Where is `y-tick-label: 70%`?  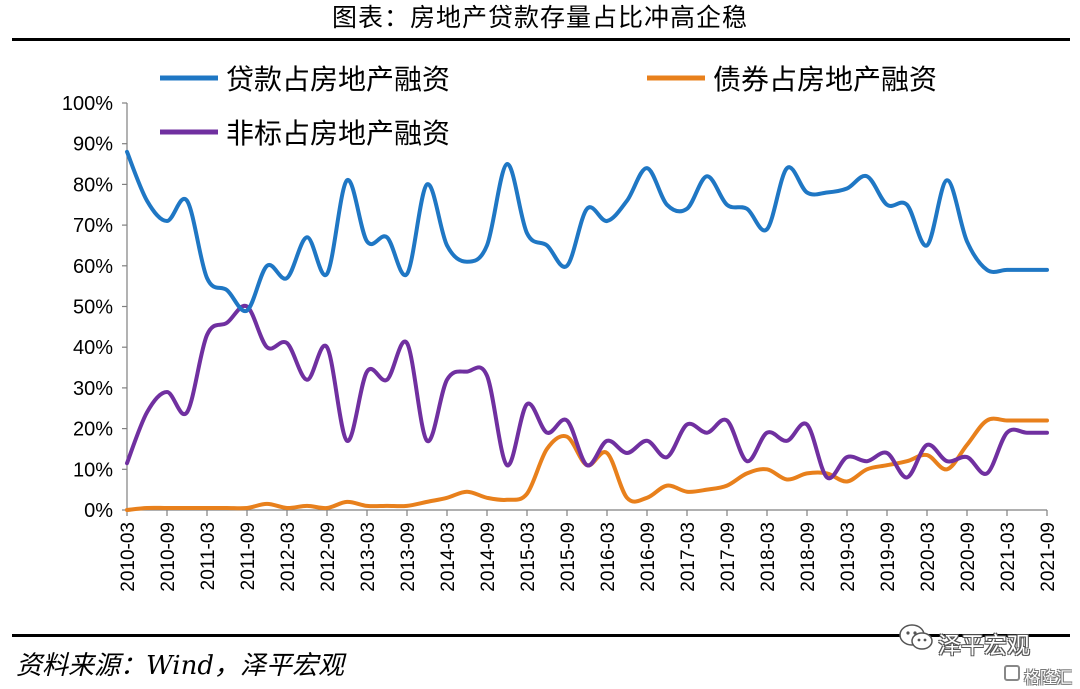 y-tick-label: 70% is located at coordinates (93, 226).